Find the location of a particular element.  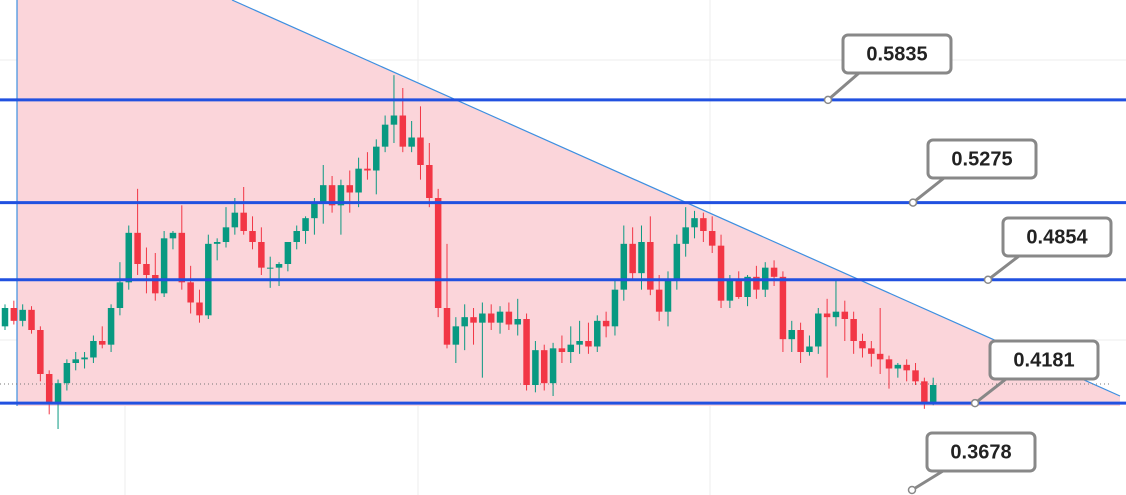

level-label: 0.4181 is located at coordinates (1043, 360).